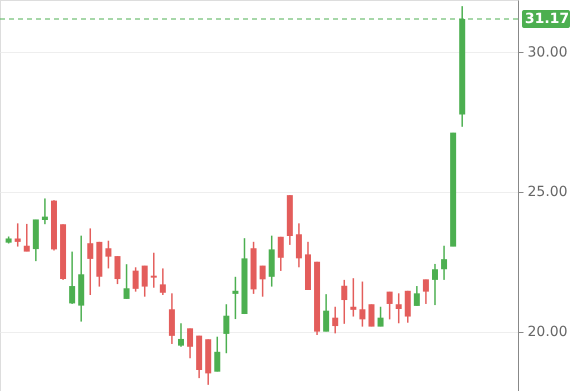 Image resolution: width=572 pixels, height=391 pixels. What do you see at coordinates (548, 332) in the screenshot?
I see `y-tick-label: 20.00` at bounding box center [548, 332].